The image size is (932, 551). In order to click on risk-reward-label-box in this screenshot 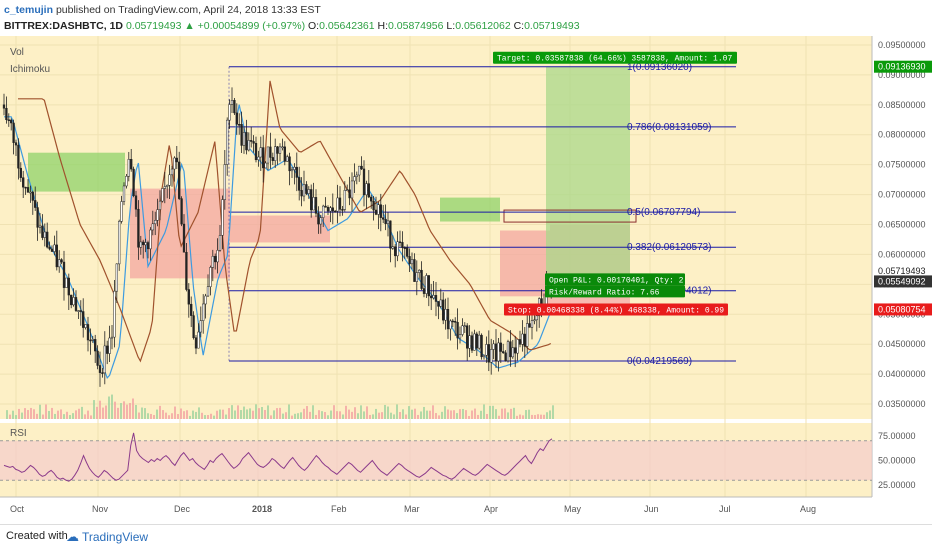, I will do `click(615, 291)`.